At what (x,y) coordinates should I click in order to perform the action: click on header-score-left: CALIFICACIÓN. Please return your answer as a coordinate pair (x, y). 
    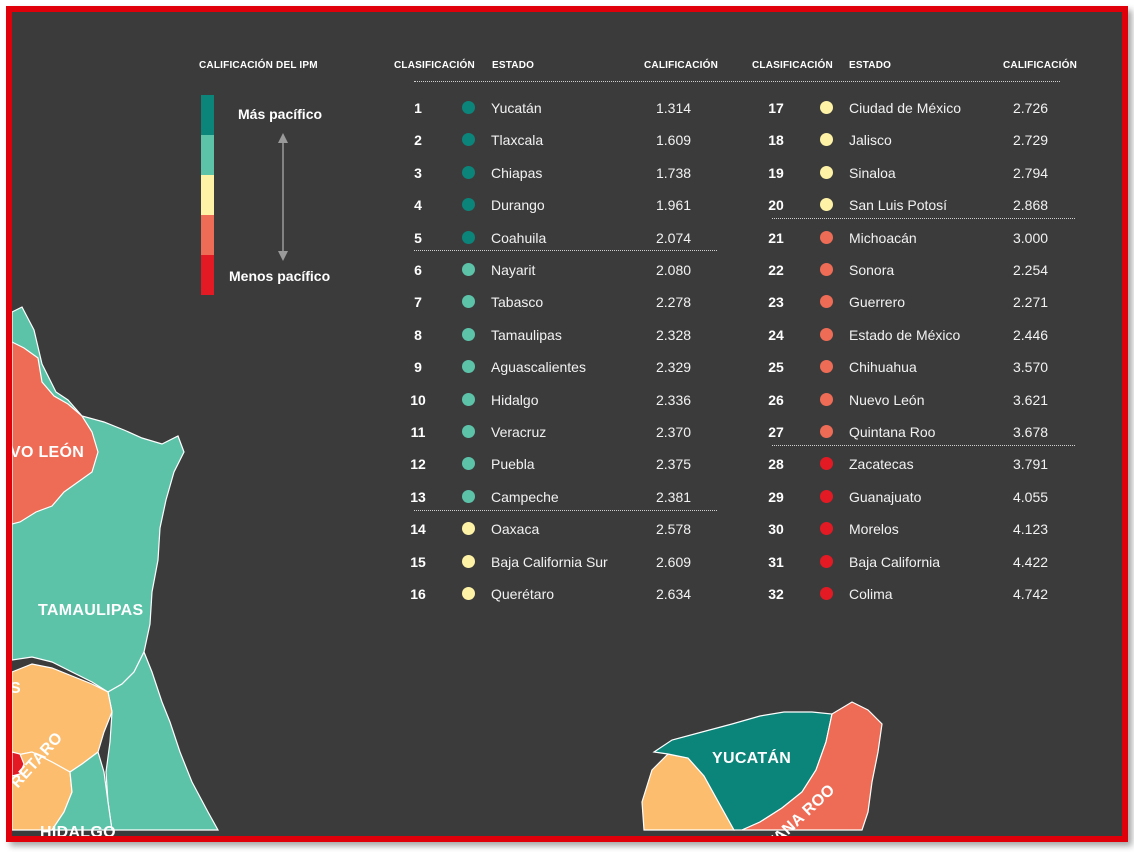
    Looking at the image, I should click on (681, 65).